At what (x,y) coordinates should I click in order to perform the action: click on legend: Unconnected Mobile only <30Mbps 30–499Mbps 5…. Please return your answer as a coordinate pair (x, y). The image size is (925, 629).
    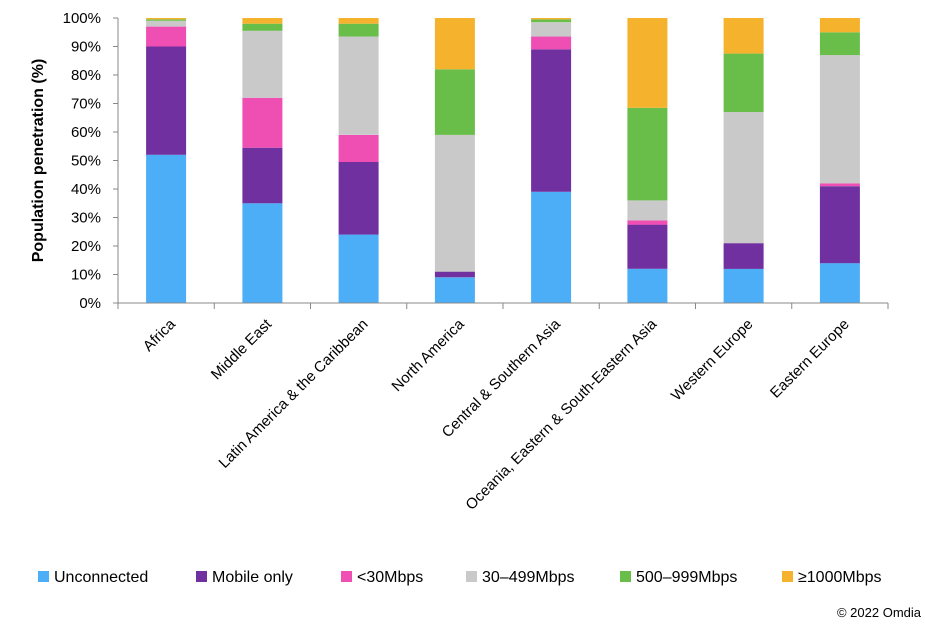
    Looking at the image, I should click on (460, 577).